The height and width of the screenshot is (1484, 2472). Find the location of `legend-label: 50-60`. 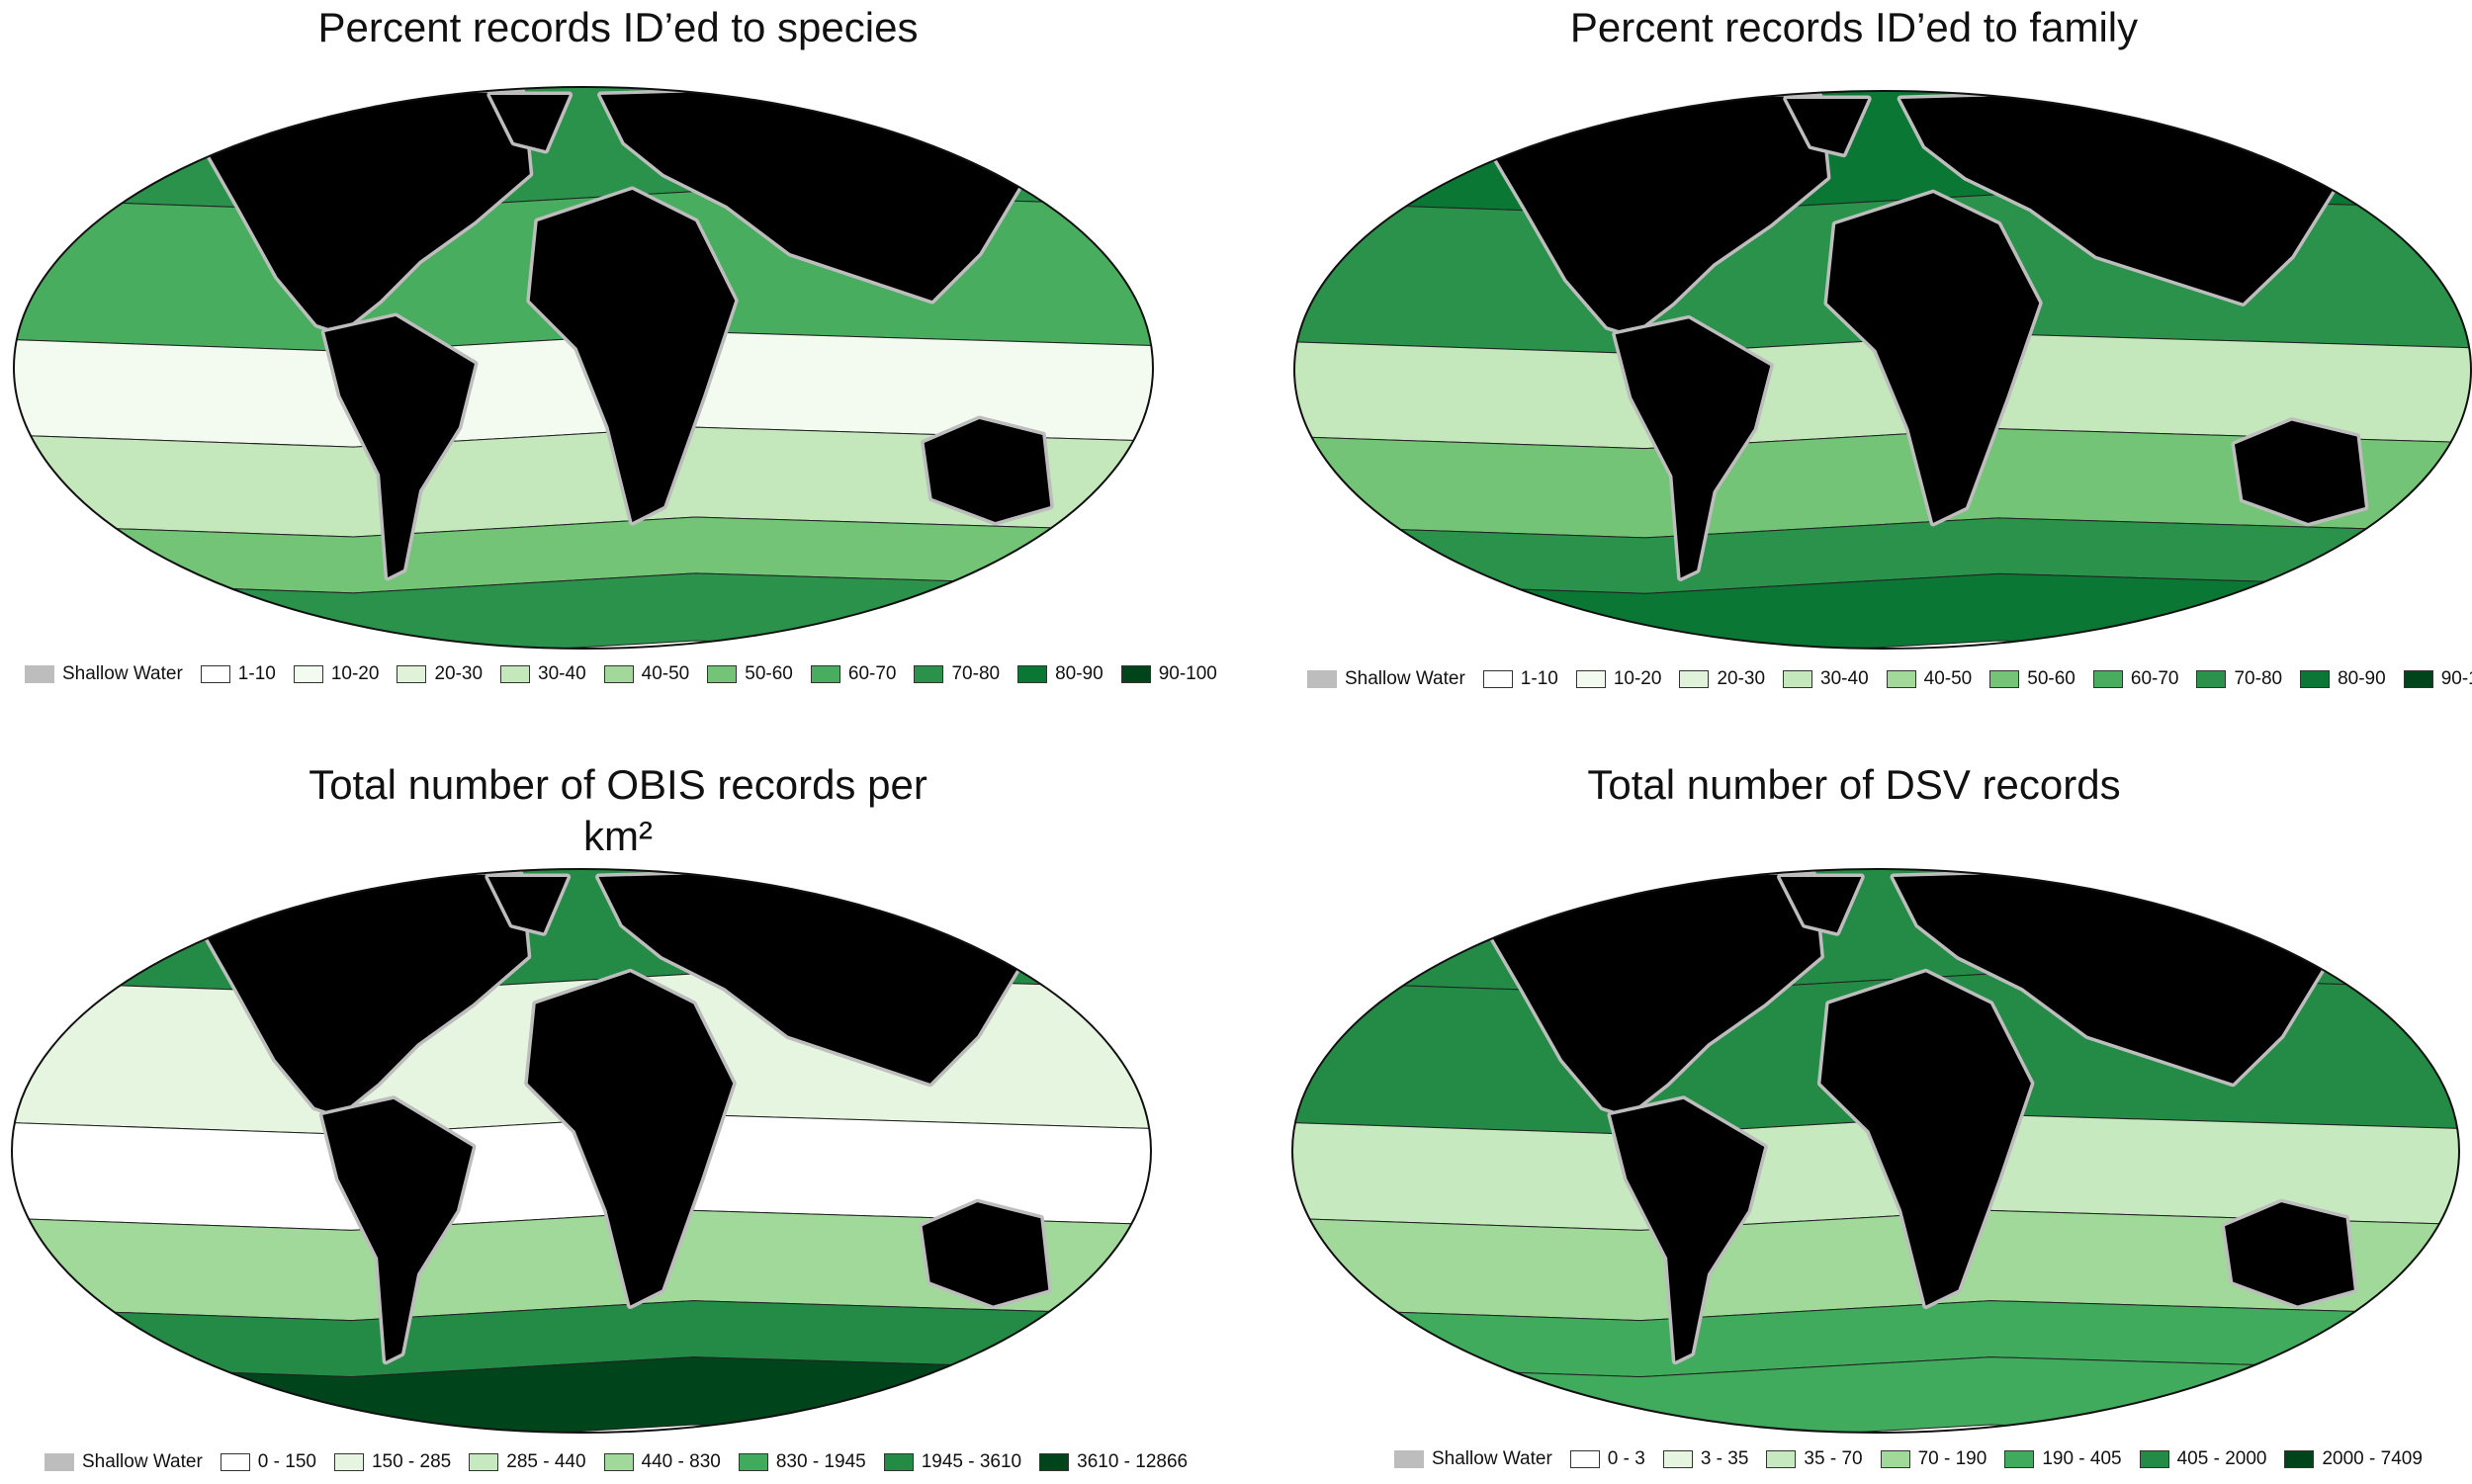

legend-label: 50-60 is located at coordinates (2051, 678).